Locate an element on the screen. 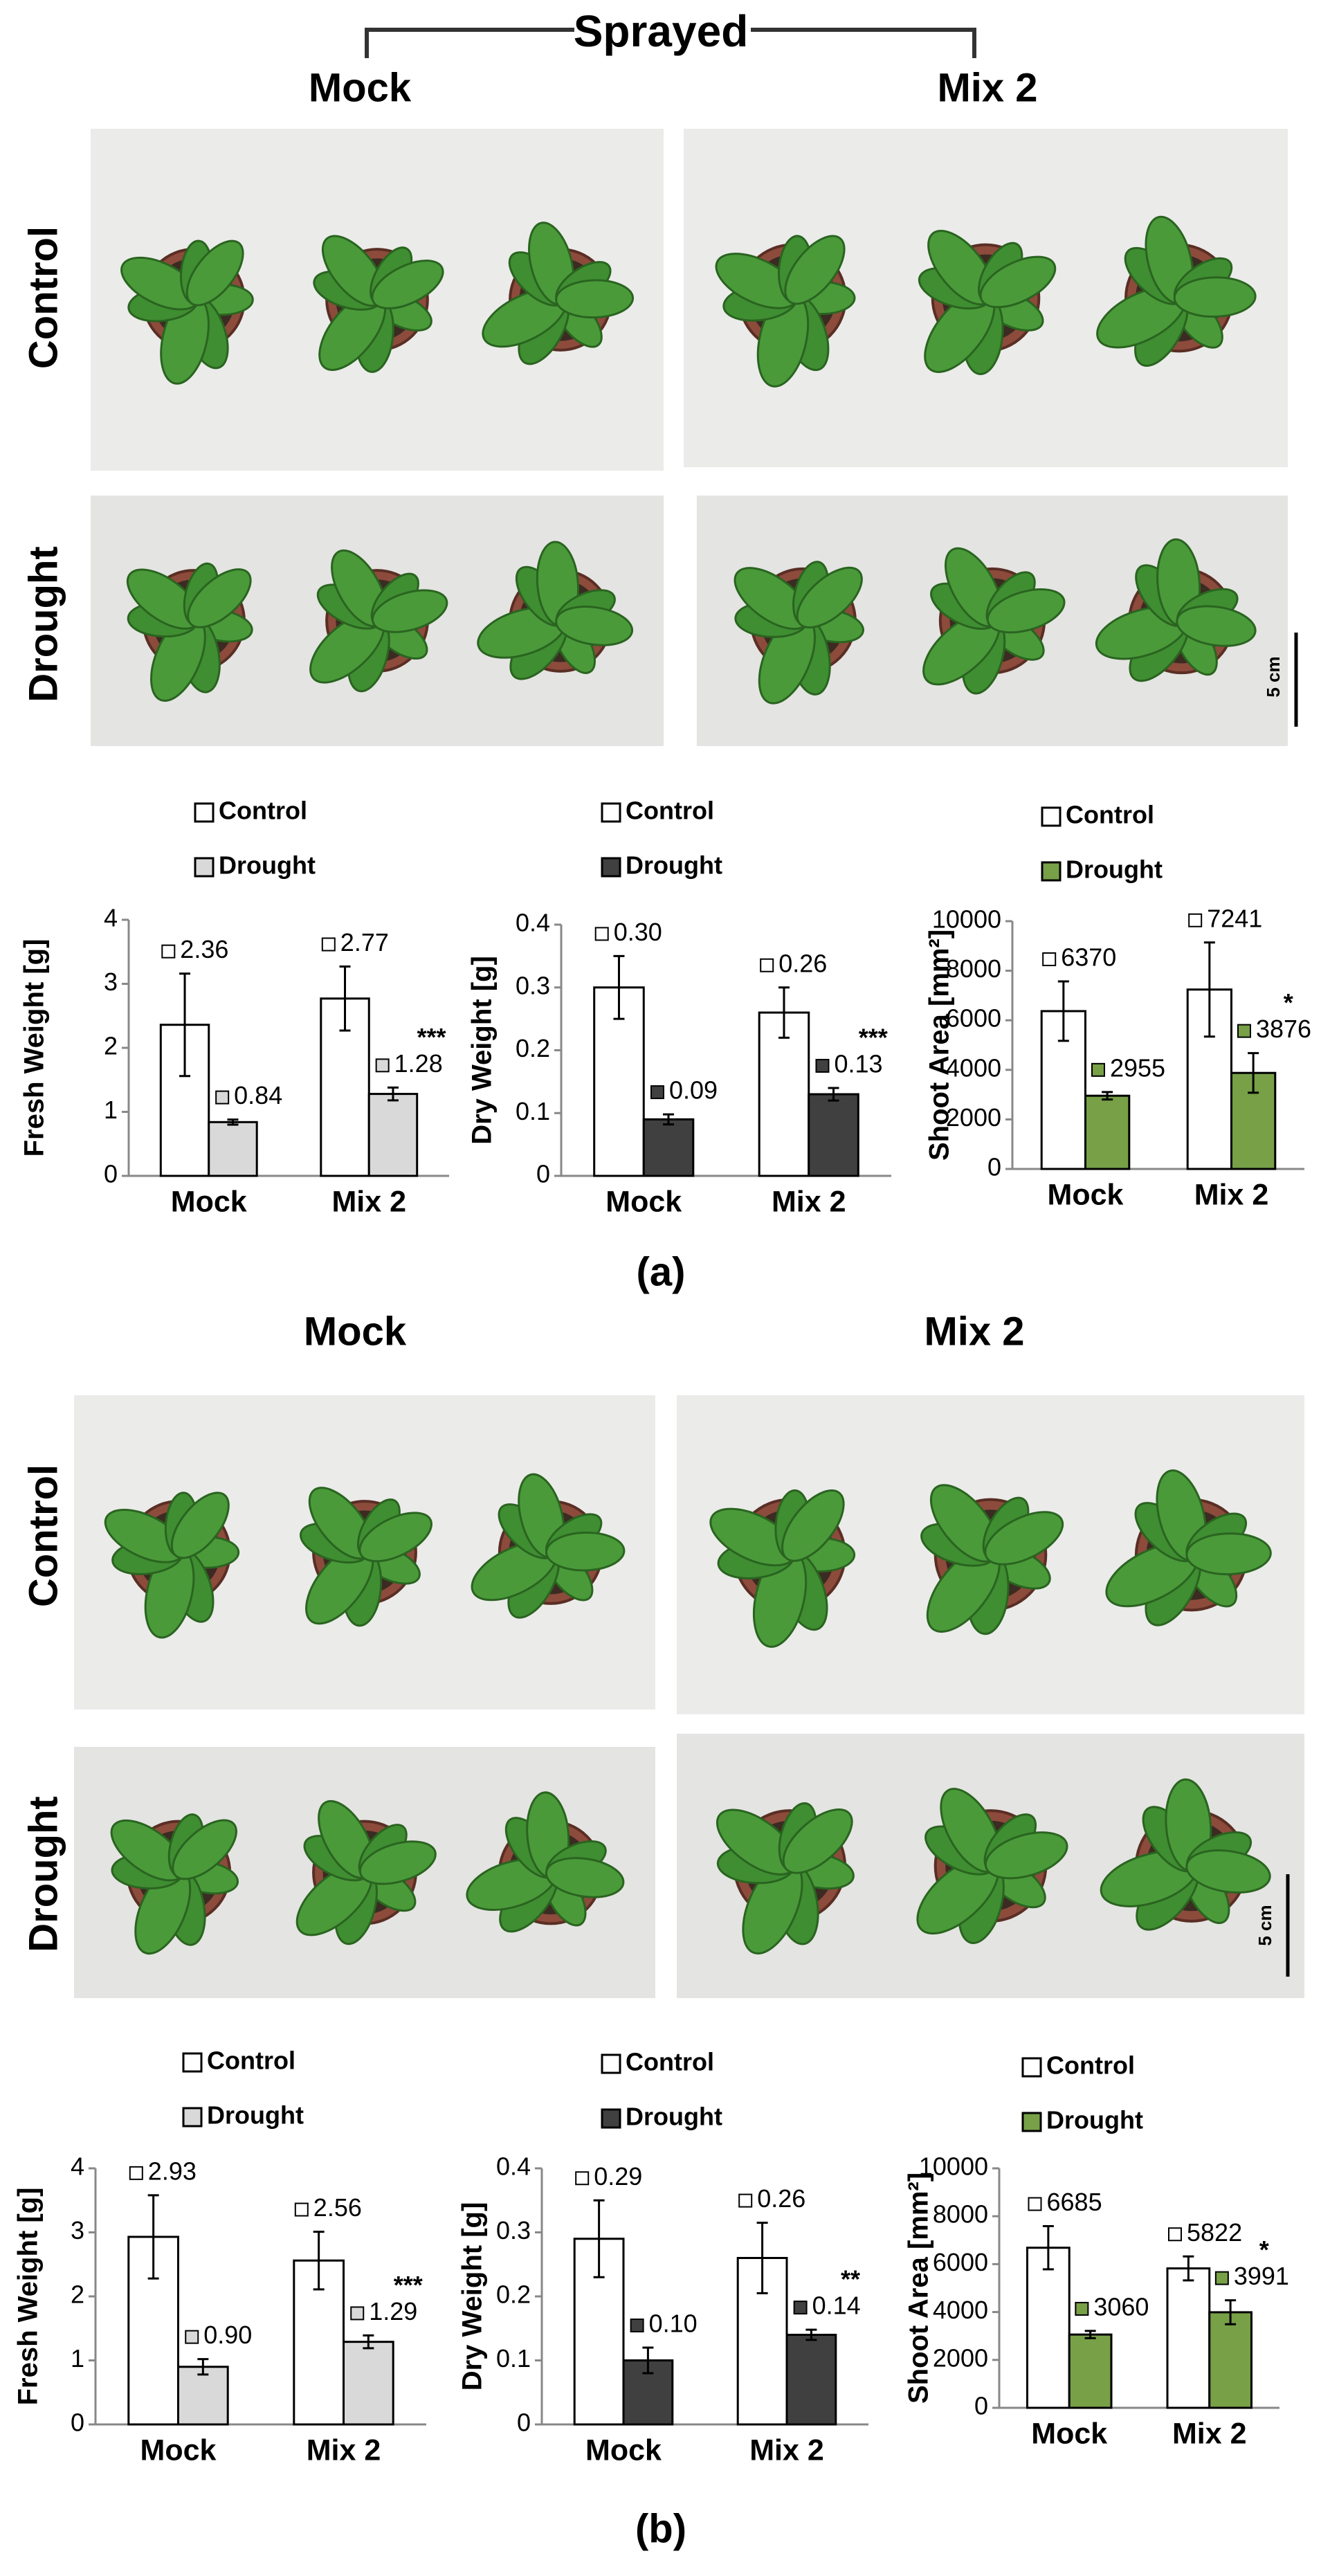 The image size is (1321, 2576). significance: * is located at coordinates (1264, 2249).